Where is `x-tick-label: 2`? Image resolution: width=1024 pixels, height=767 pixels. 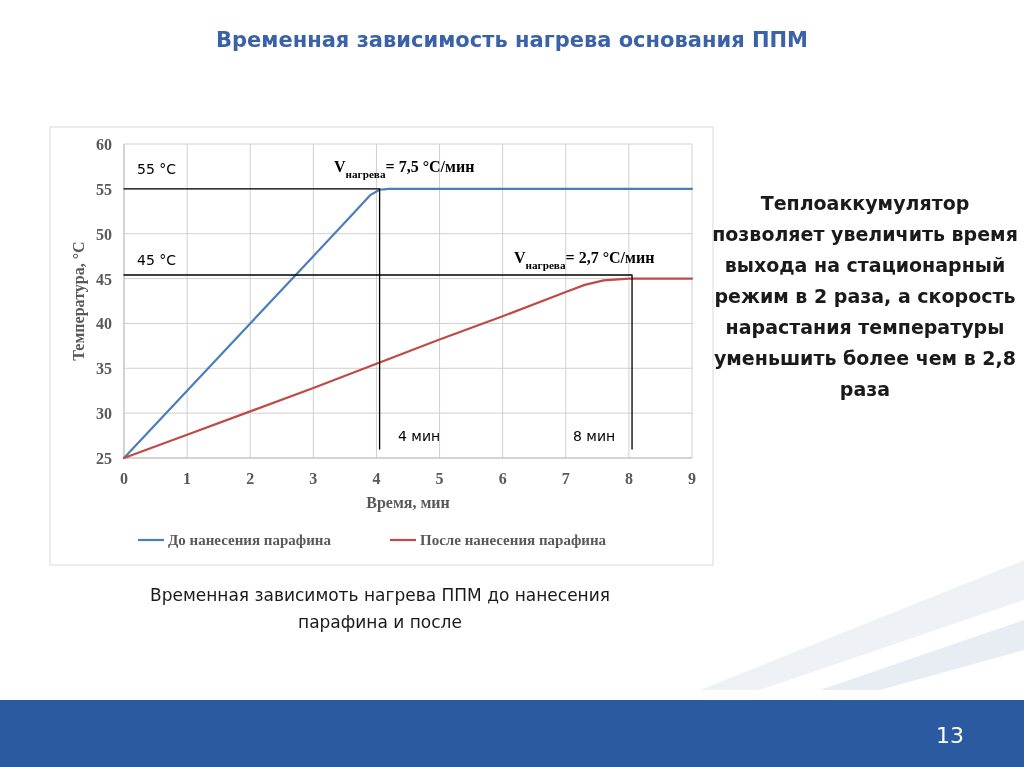
x-tick-label: 2 is located at coordinates (250, 478).